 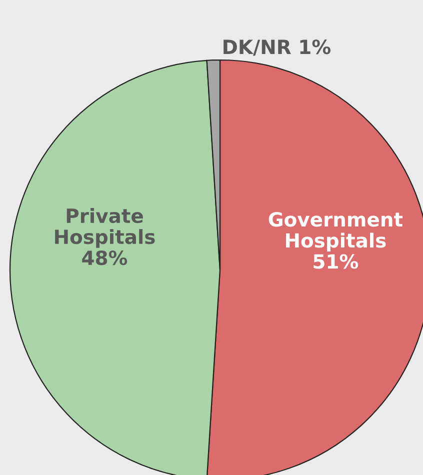 What do you see at coordinates (277, 48) in the screenshot?
I see `slice-label: DK/NR 1%` at bounding box center [277, 48].